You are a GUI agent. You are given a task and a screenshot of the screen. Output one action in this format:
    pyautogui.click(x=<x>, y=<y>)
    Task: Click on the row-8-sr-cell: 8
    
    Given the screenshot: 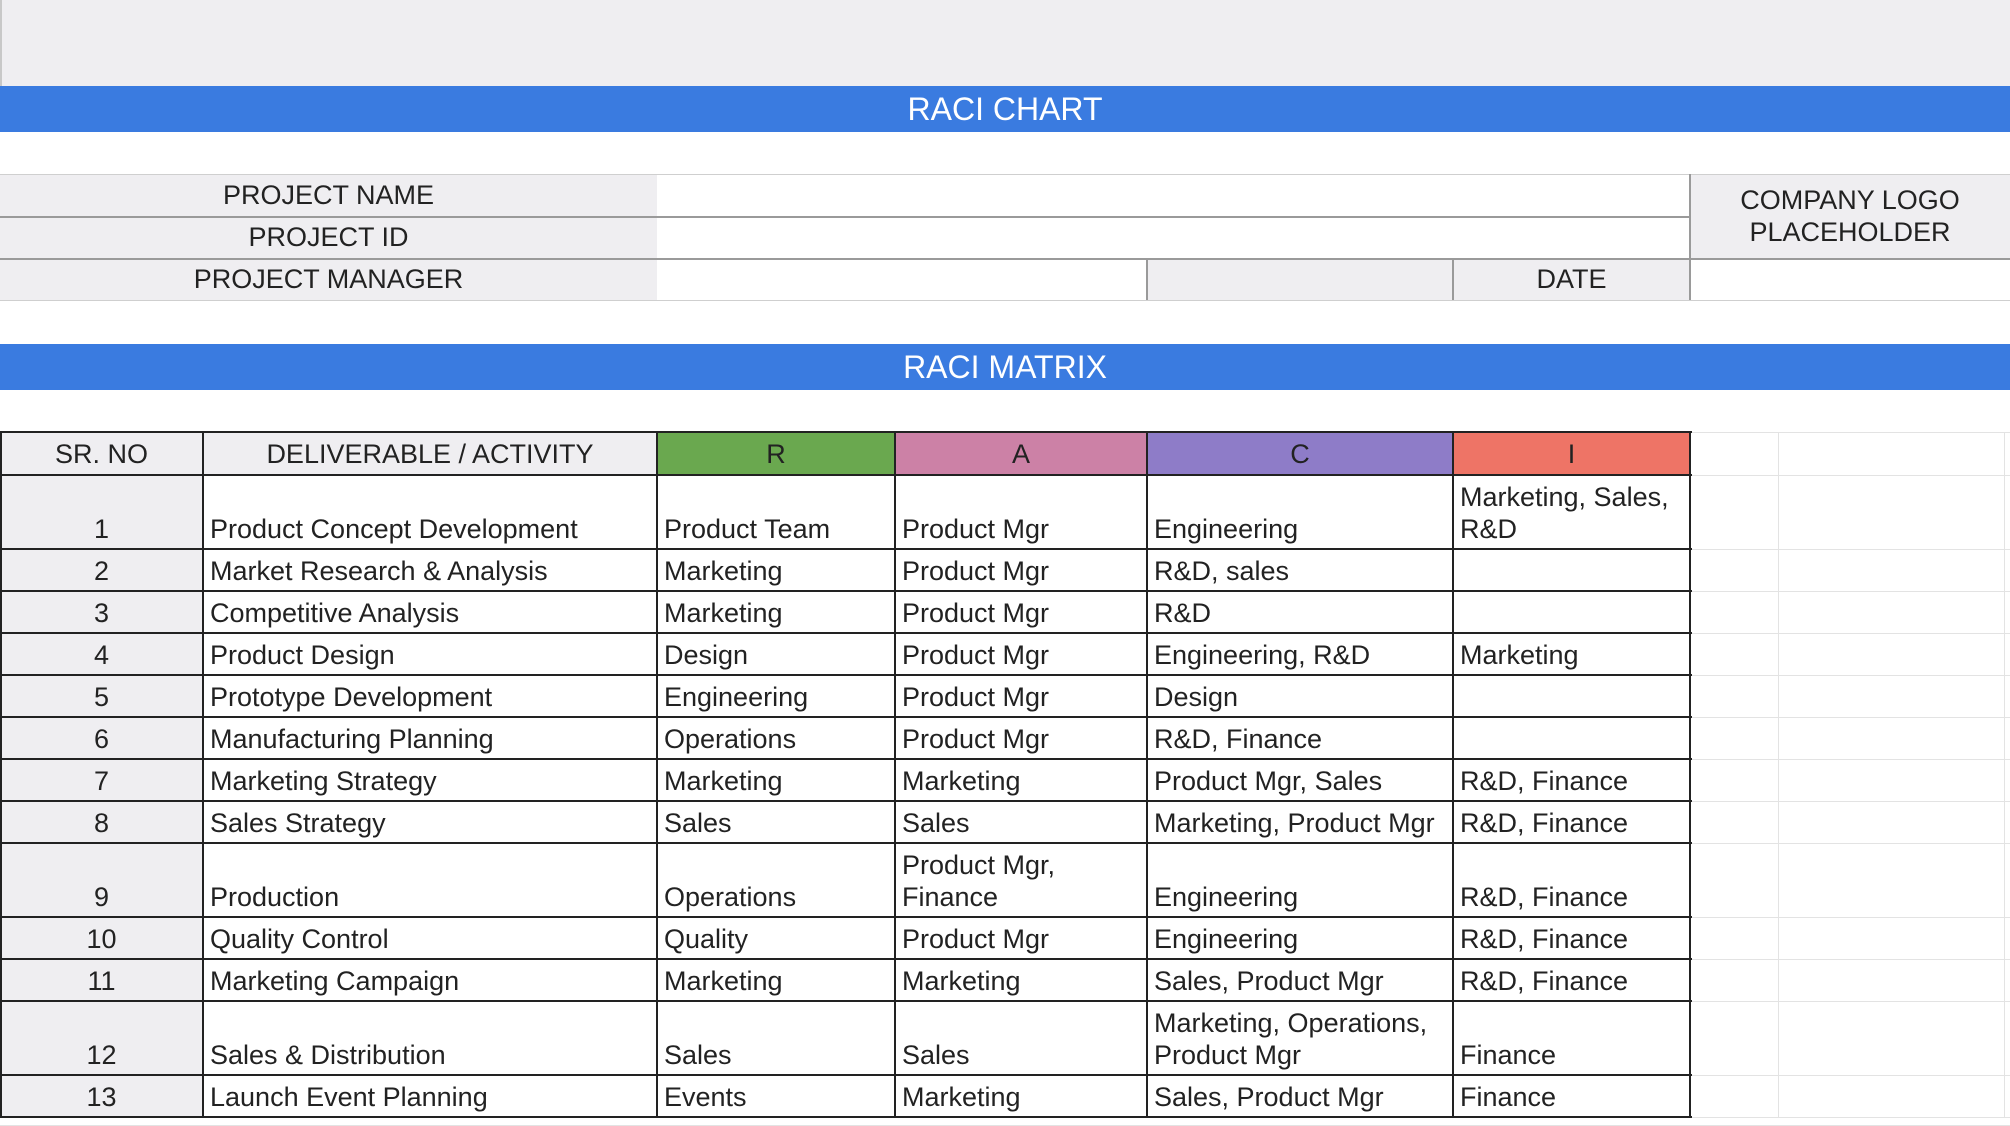 What is the action you would take?
    pyautogui.click(x=101, y=822)
    